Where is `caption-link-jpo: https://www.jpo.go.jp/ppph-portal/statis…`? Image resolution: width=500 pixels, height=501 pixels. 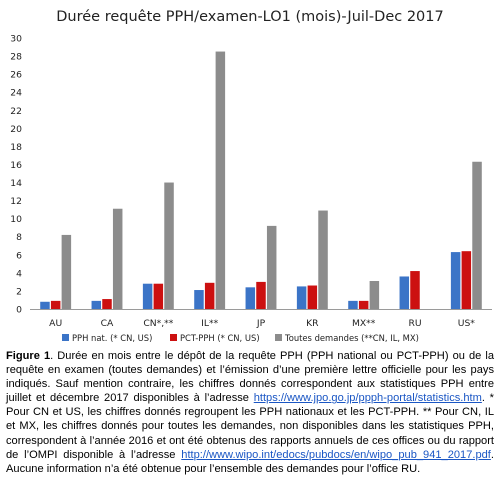
caption-link-jpo: https://www.jpo.go.jp/ppph-portal/statis… is located at coordinates (367, 398).